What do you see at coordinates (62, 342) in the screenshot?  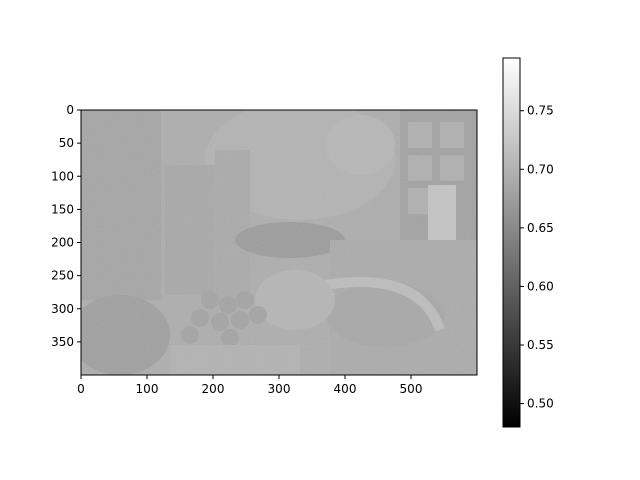 I see `y-tick-label: 350` at bounding box center [62, 342].